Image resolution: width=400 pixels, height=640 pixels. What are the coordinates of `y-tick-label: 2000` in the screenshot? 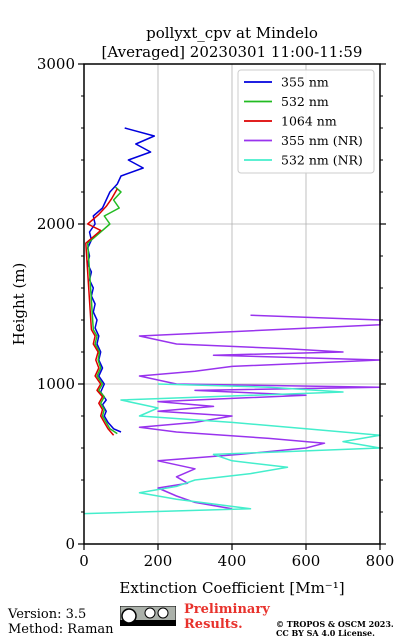 It's located at (56, 224).